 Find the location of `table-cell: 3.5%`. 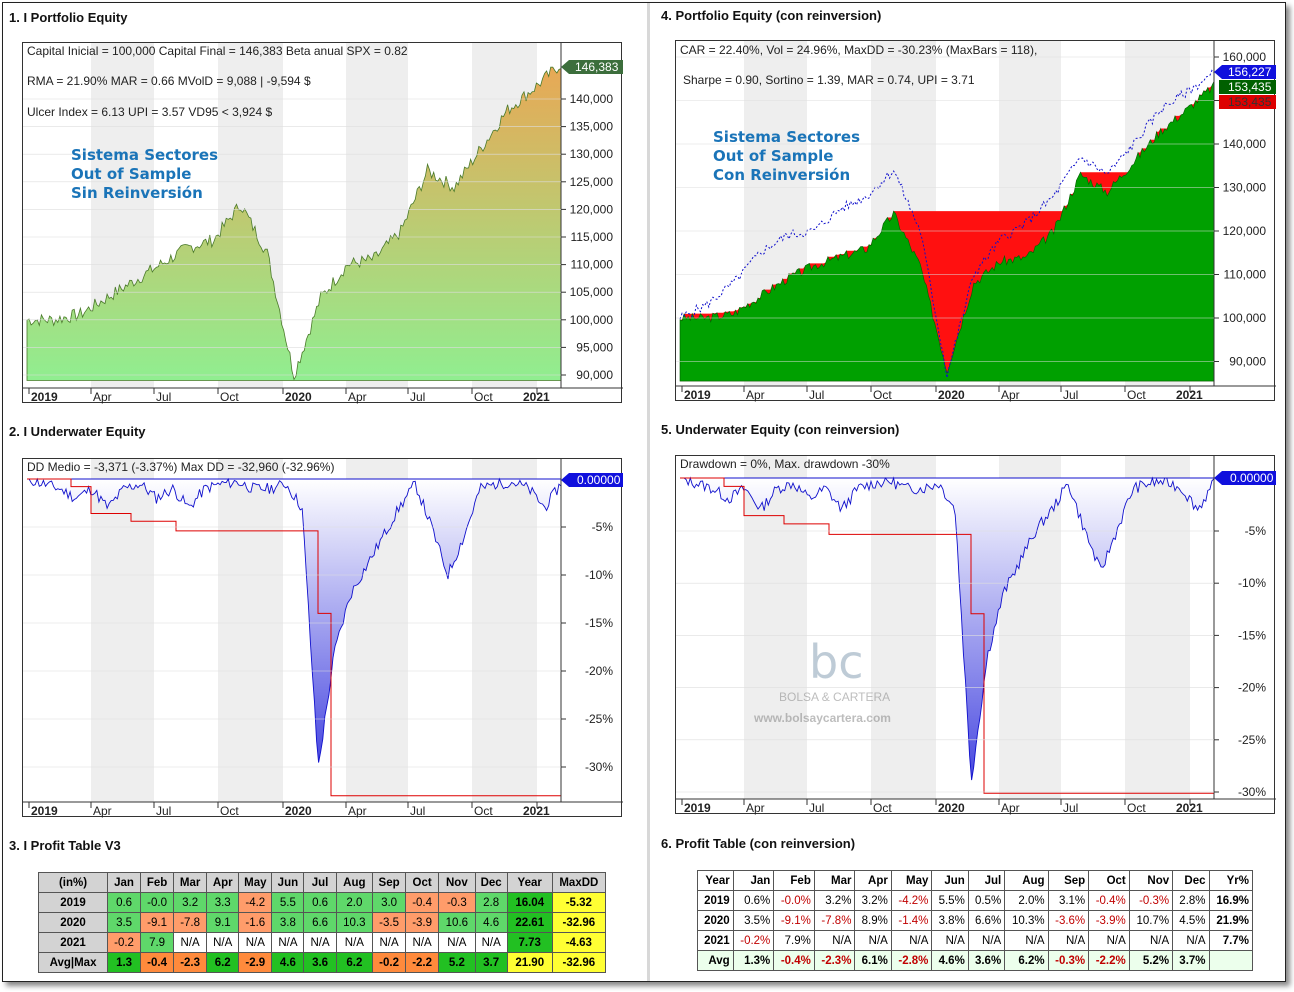

table-cell: 3.5% is located at coordinates (753, 920).